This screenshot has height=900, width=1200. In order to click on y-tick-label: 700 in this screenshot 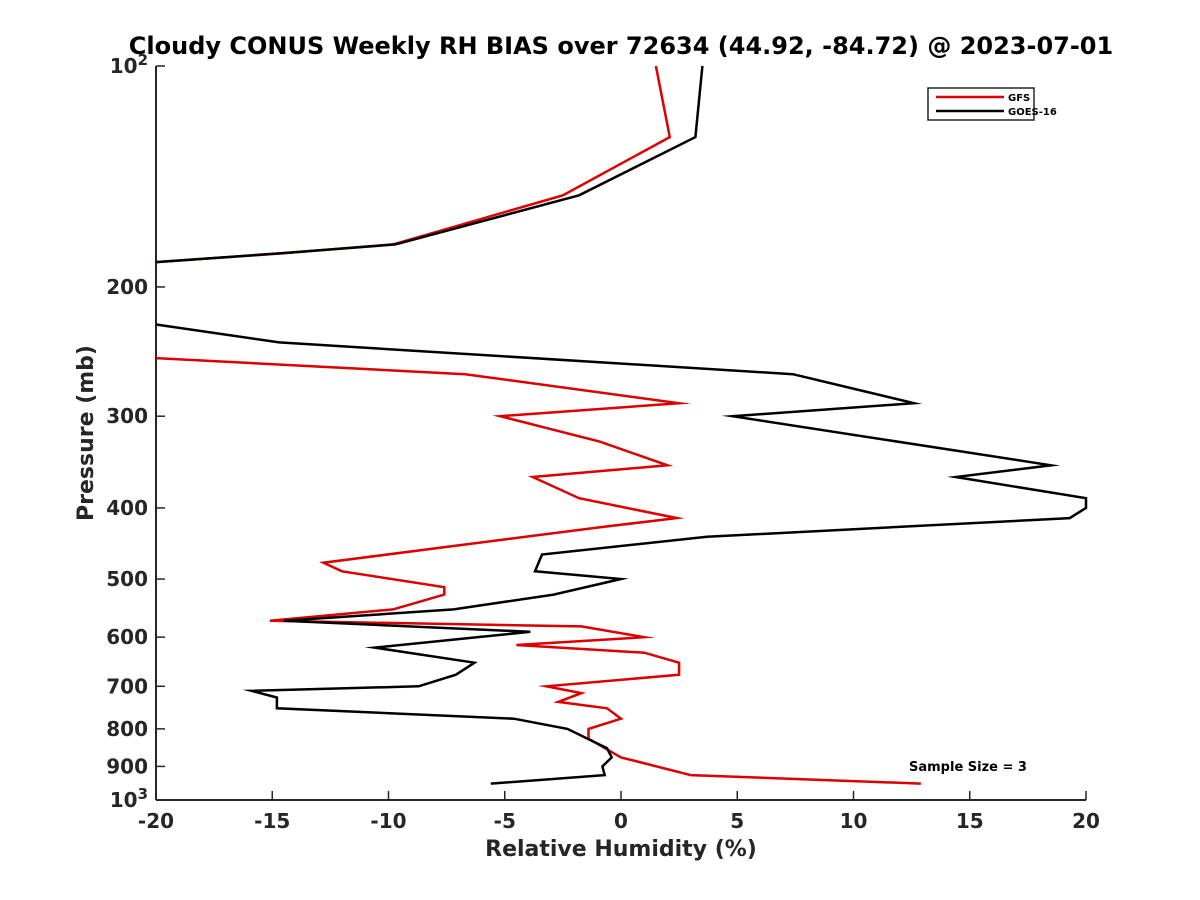, I will do `click(127, 686)`.